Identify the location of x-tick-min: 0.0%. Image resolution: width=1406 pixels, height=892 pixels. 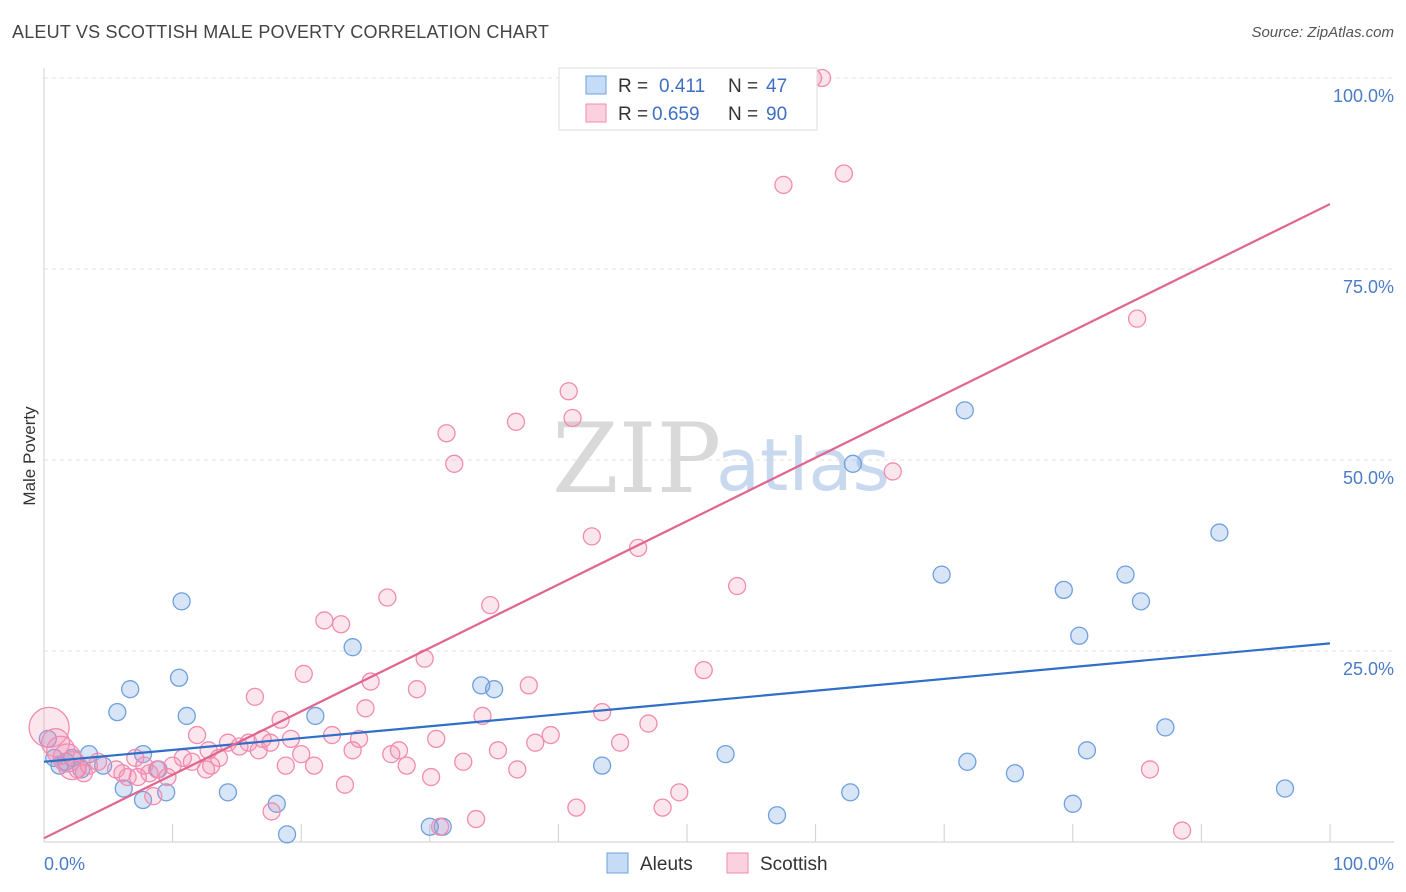
(64, 864).